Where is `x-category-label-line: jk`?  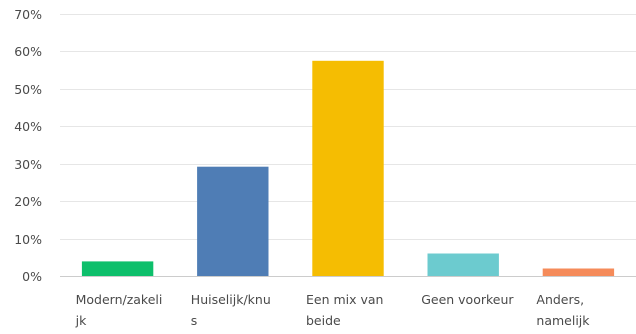 x-category-label-line: jk is located at coordinates (81, 320).